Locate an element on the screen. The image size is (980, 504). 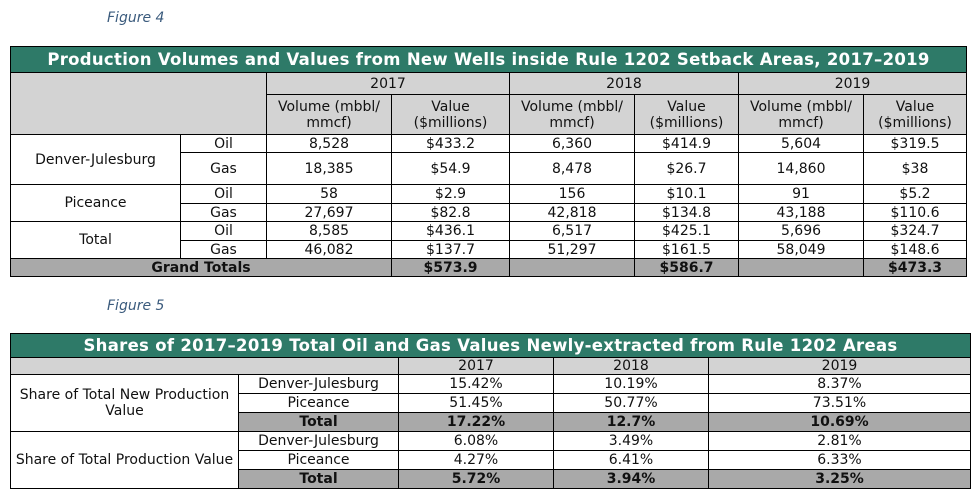
table-cell: 8,478 is located at coordinates (572, 168).